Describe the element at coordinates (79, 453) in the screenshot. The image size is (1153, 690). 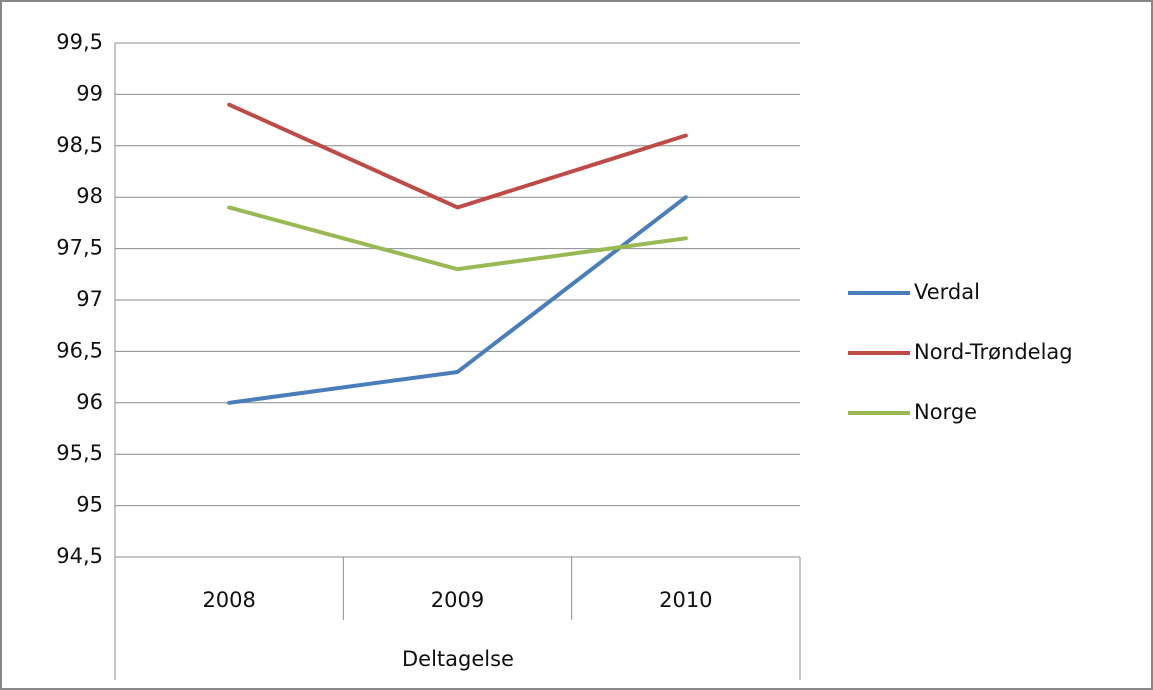
I see `y-tick-label: 95,5` at that location.